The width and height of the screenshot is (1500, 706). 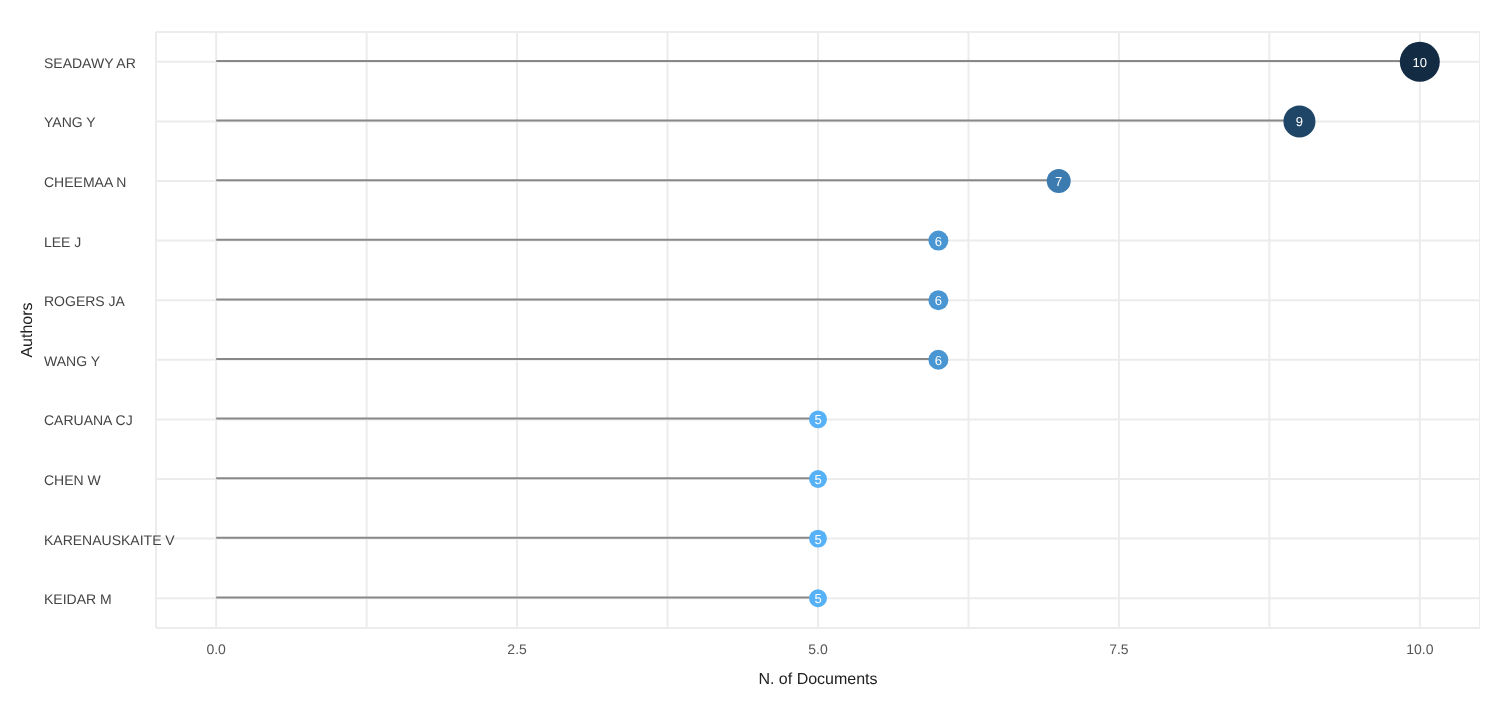 What do you see at coordinates (27, 330) in the screenshot?
I see `y-axis-title: Authors` at bounding box center [27, 330].